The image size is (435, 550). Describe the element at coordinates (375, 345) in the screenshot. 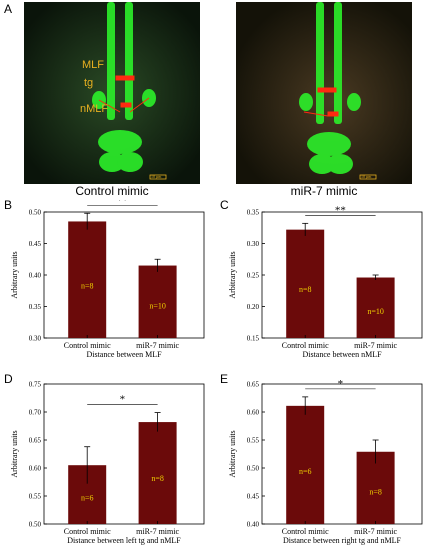

I see `x-tick-label-c-2: miR-7 mimic` at that location.